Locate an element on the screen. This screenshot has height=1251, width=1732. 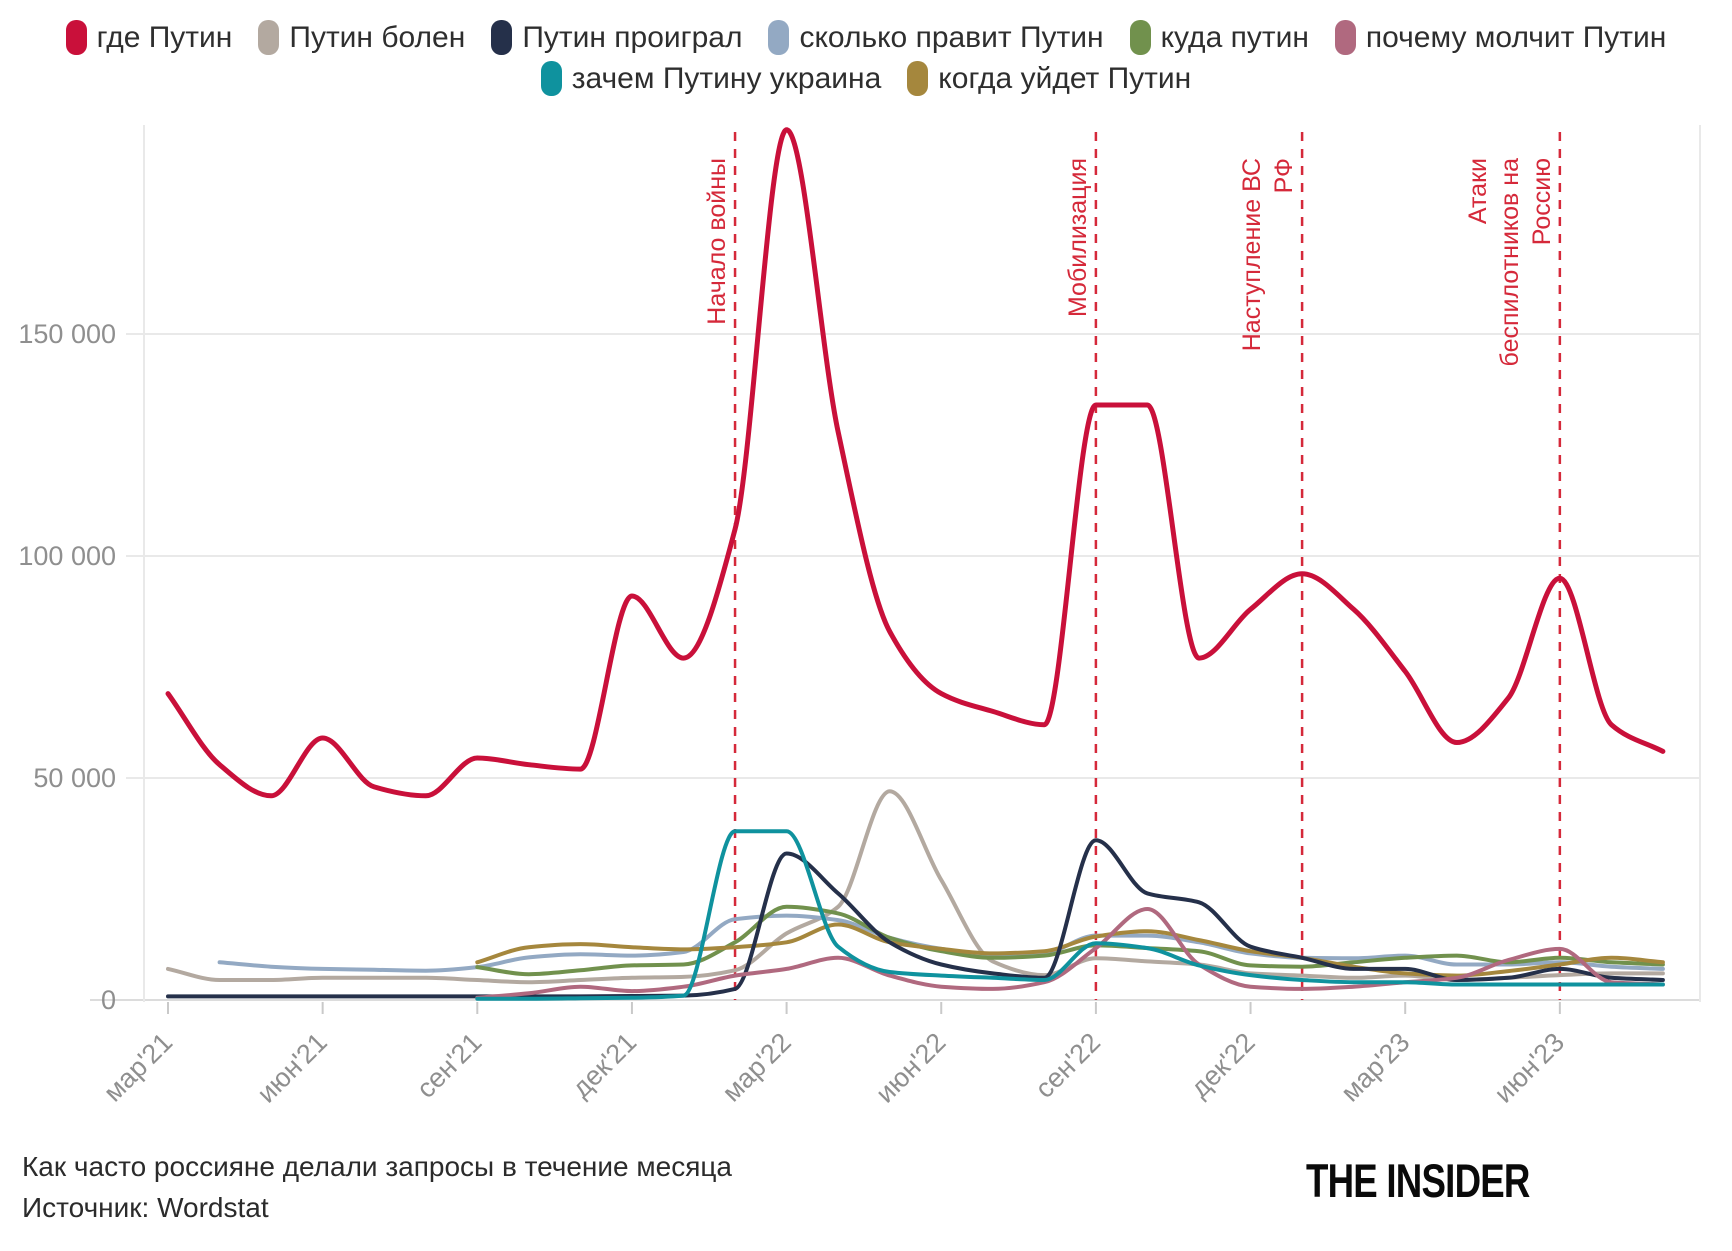
legend-item-kuda-putin: куда путин is located at coordinates (1219, 37).